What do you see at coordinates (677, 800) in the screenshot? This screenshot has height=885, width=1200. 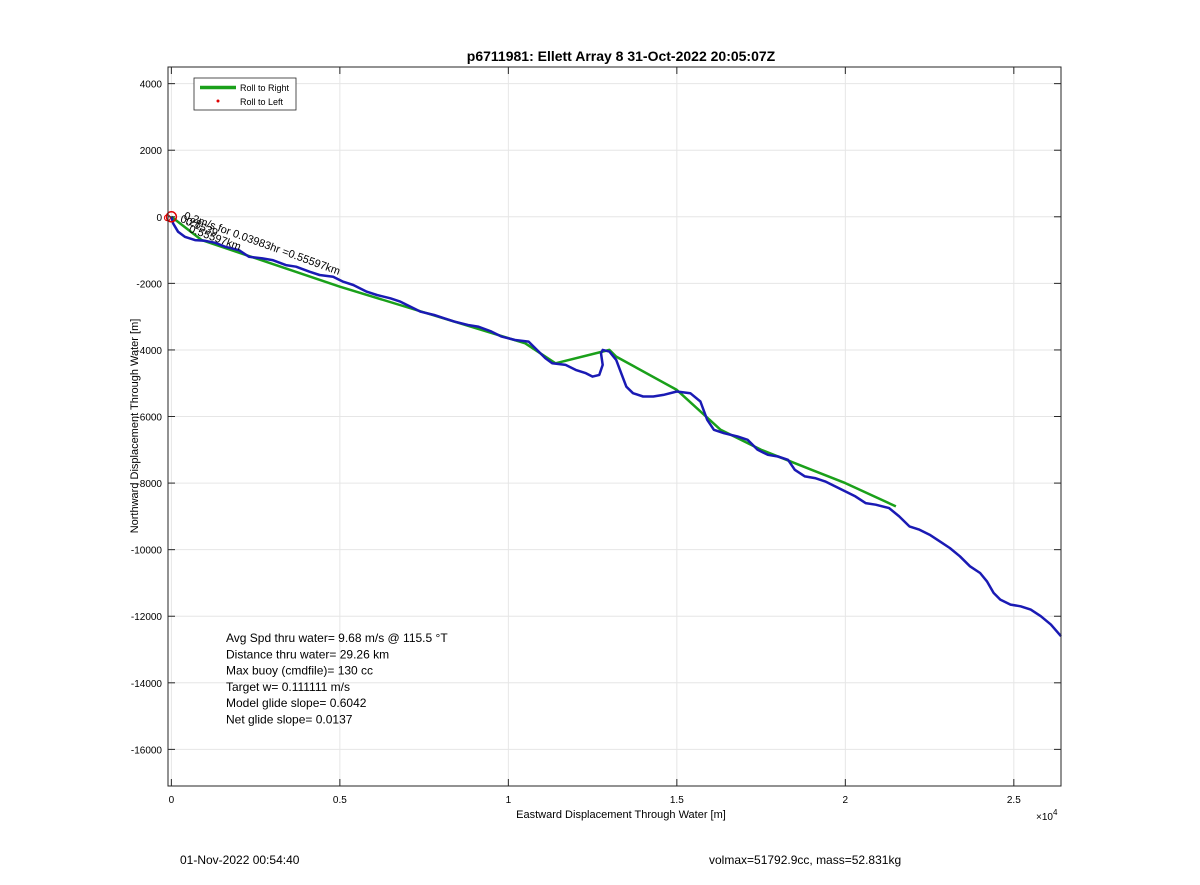 I see `x-tick-label: 1.5` at bounding box center [677, 800].